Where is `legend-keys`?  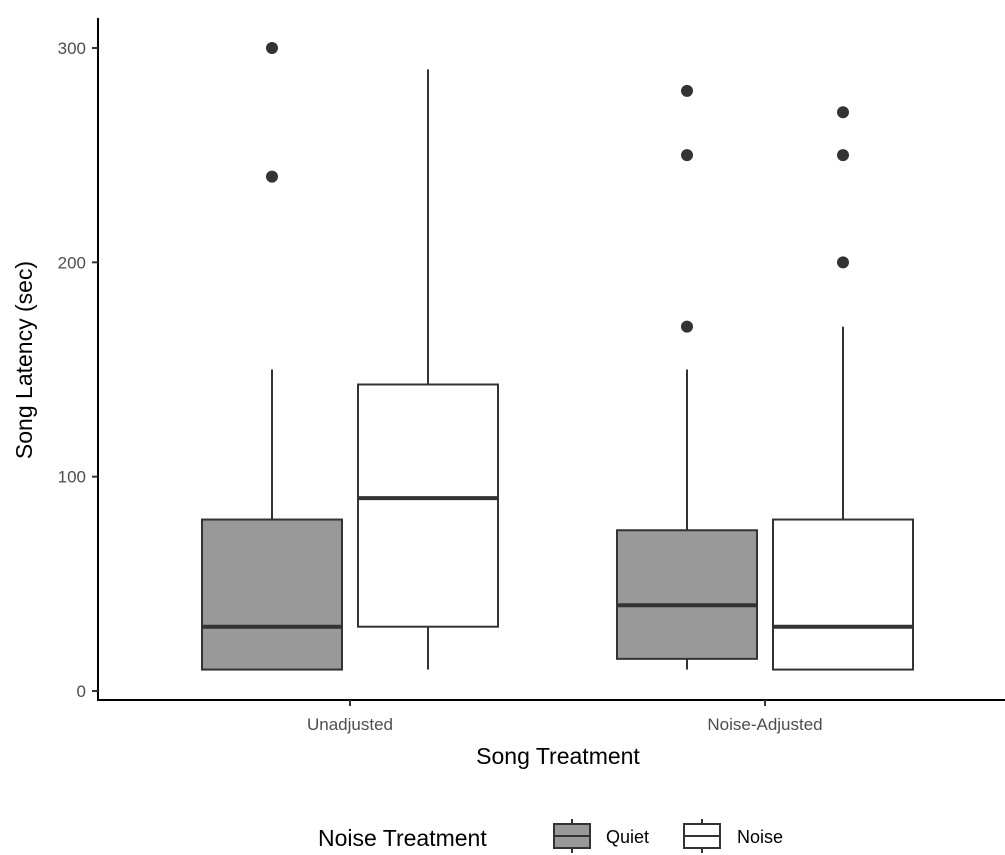 legend-keys is located at coordinates (637, 836).